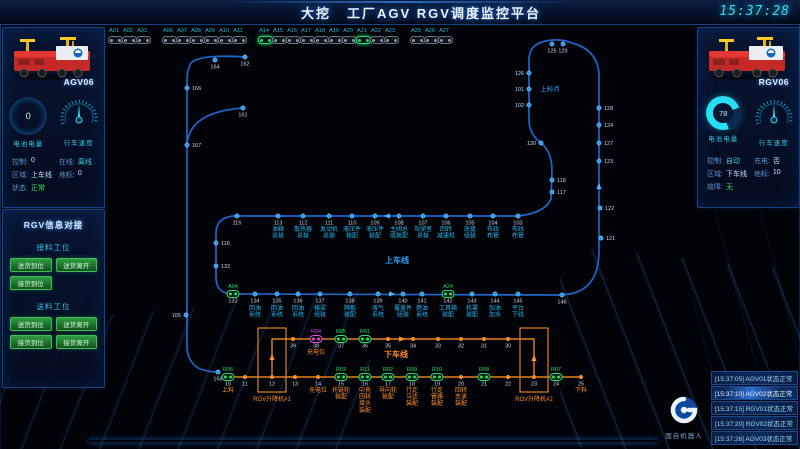  What do you see at coordinates (115, 36) in the screenshot?
I see `station-toggle-A01: A01` at bounding box center [115, 36].